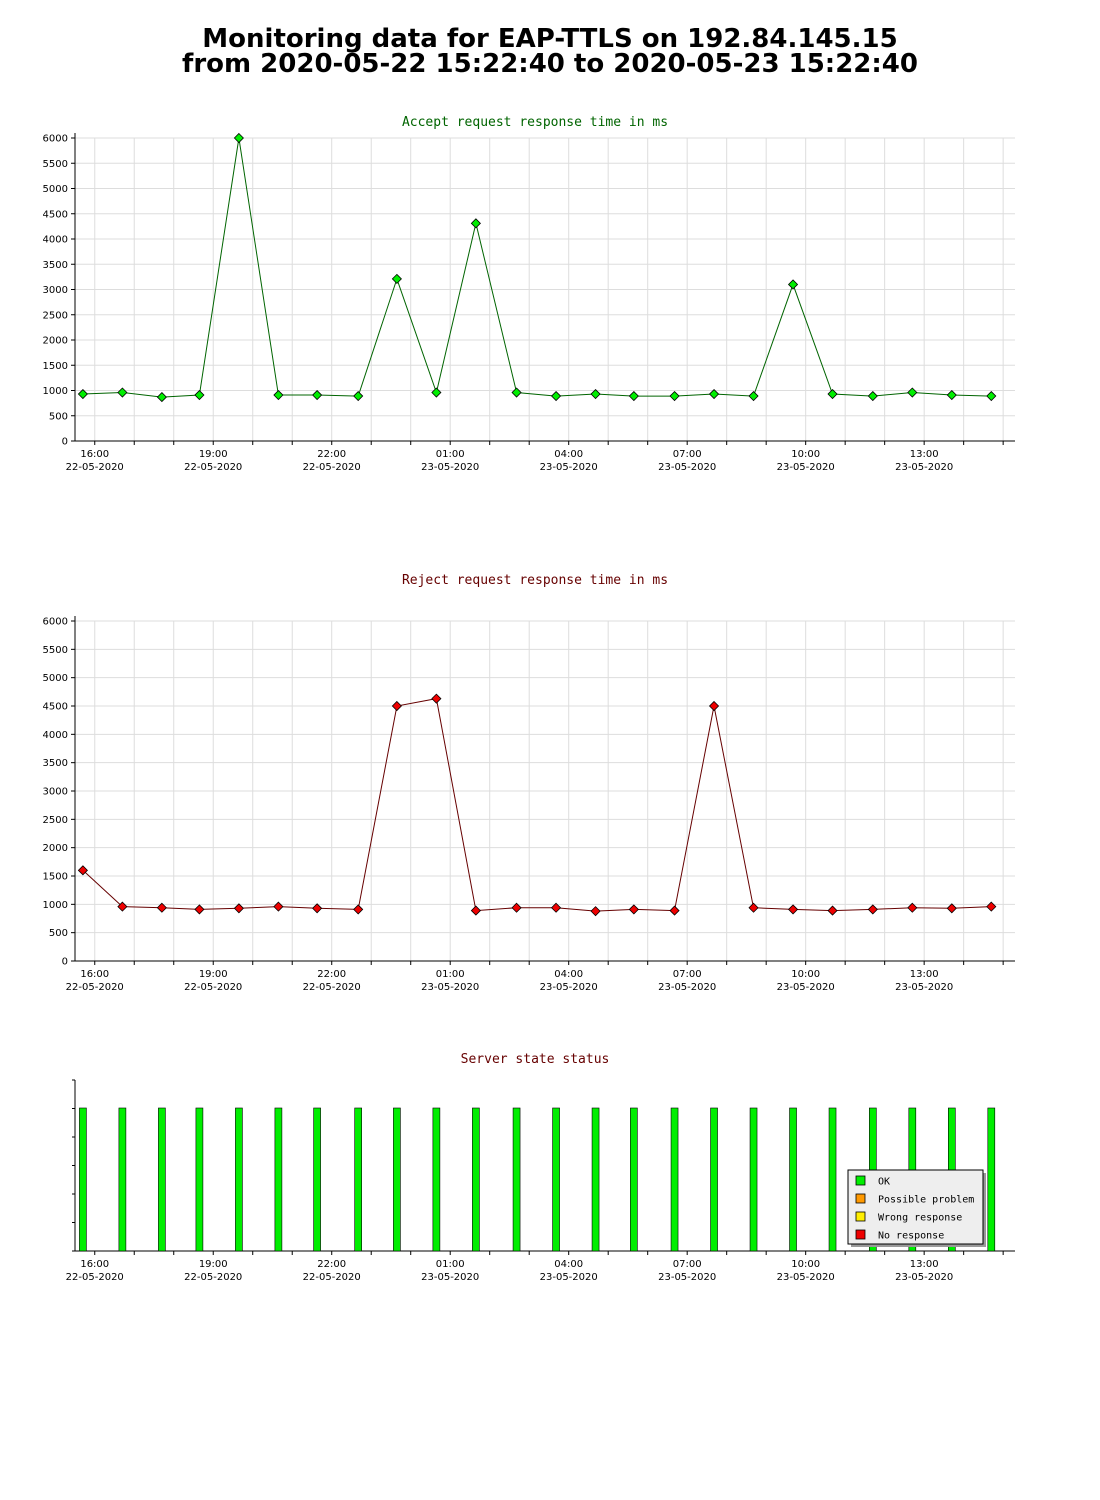  I want to click on status-chart-title: Server state status, so click(535, 1059).